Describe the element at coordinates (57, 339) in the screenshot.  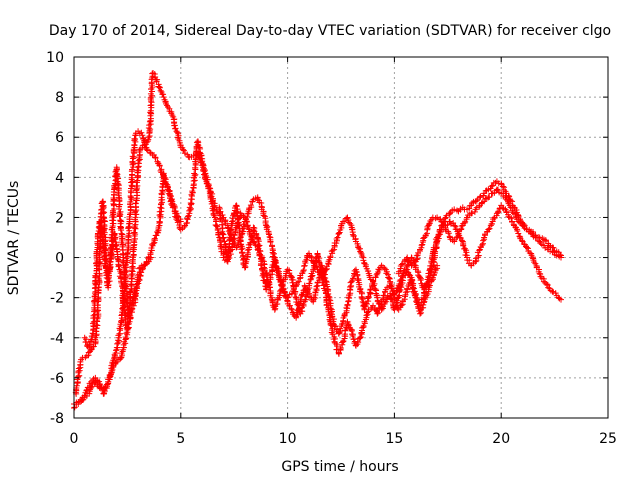
I see `y-tick-label: -4` at that location.